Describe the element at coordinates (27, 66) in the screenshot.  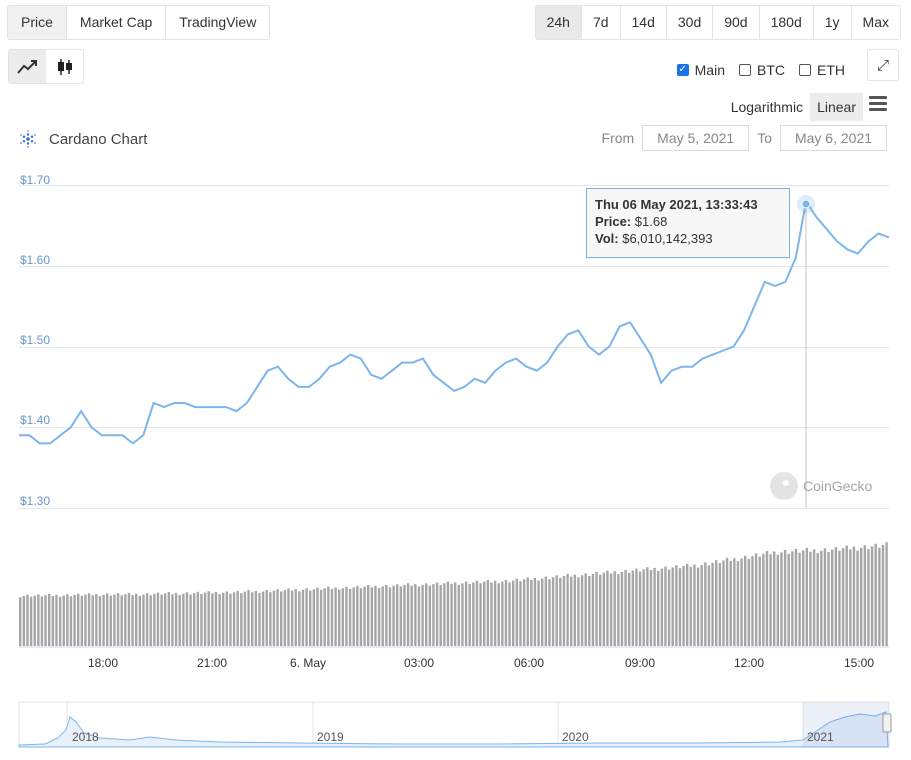
I see `line-chart-button` at that location.